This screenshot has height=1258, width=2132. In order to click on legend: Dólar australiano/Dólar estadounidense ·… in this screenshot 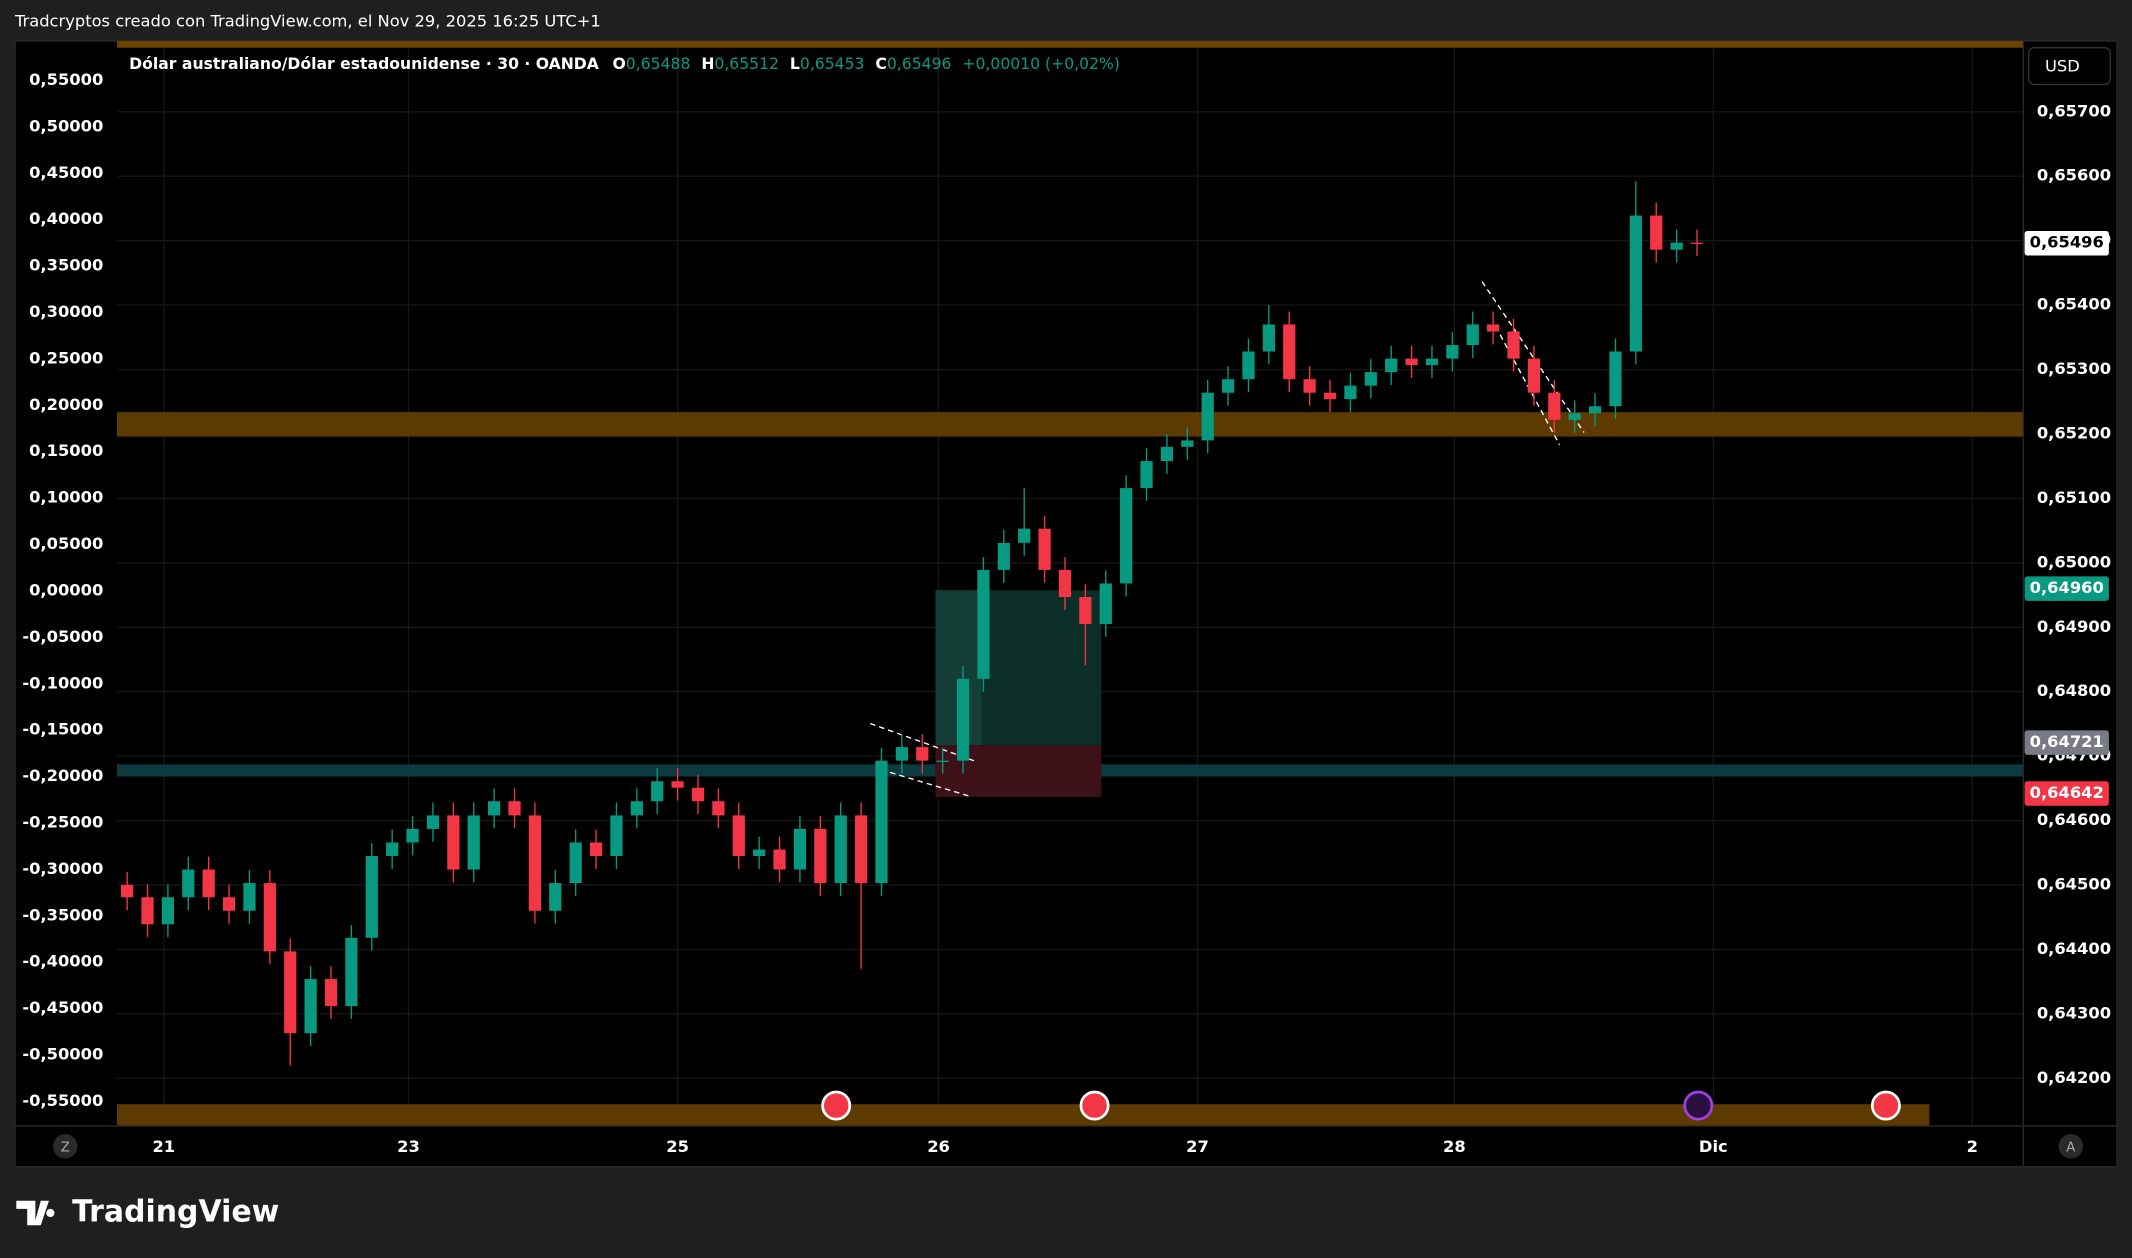, I will do `click(624, 63)`.